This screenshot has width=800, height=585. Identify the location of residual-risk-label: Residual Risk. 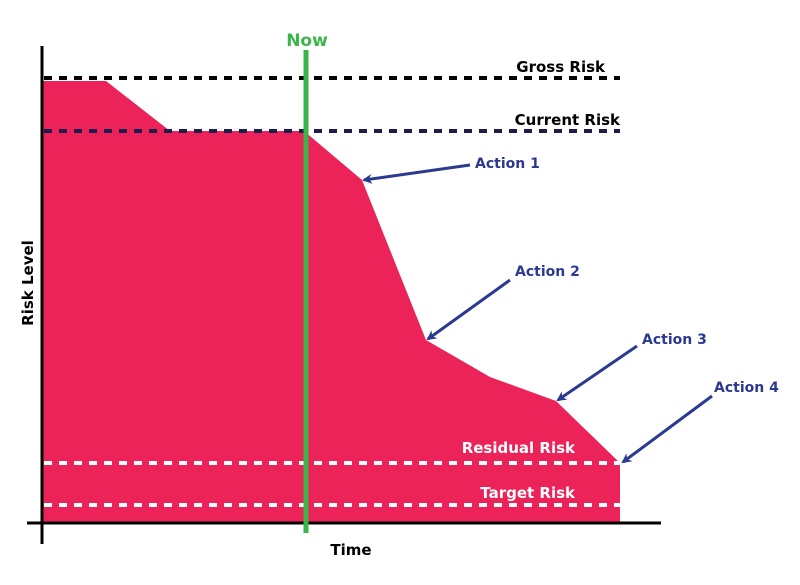
(519, 448).